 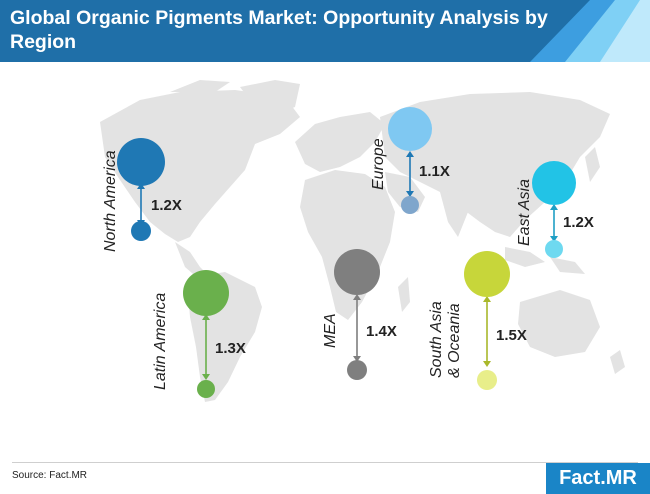 I want to click on bubble-south-asia-oceania-large, so click(x=487, y=274).